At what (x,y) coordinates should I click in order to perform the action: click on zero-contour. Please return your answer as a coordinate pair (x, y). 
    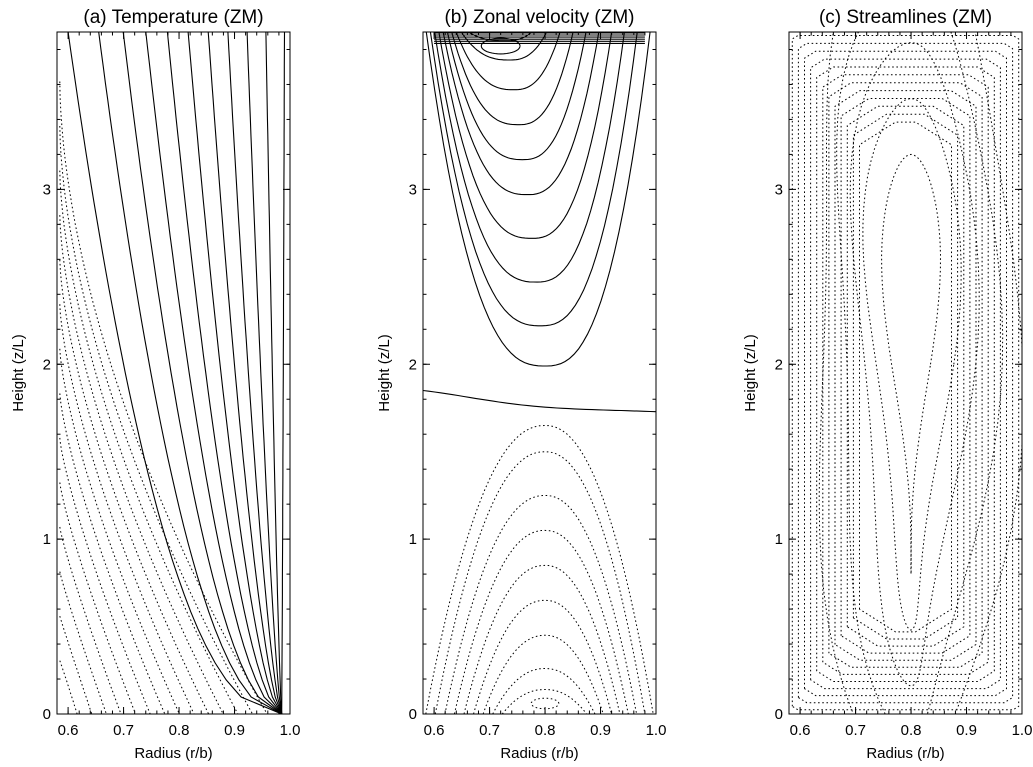
    Looking at the image, I should click on (539, 401).